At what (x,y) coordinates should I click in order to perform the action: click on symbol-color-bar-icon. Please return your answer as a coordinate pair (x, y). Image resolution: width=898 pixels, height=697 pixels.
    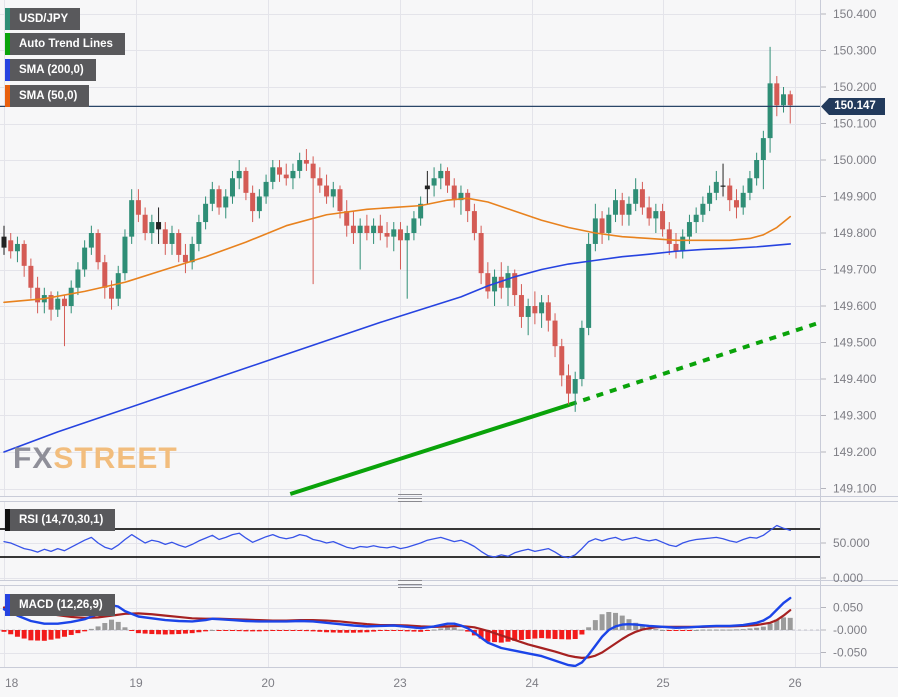
    Looking at the image, I should click on (7, 19).